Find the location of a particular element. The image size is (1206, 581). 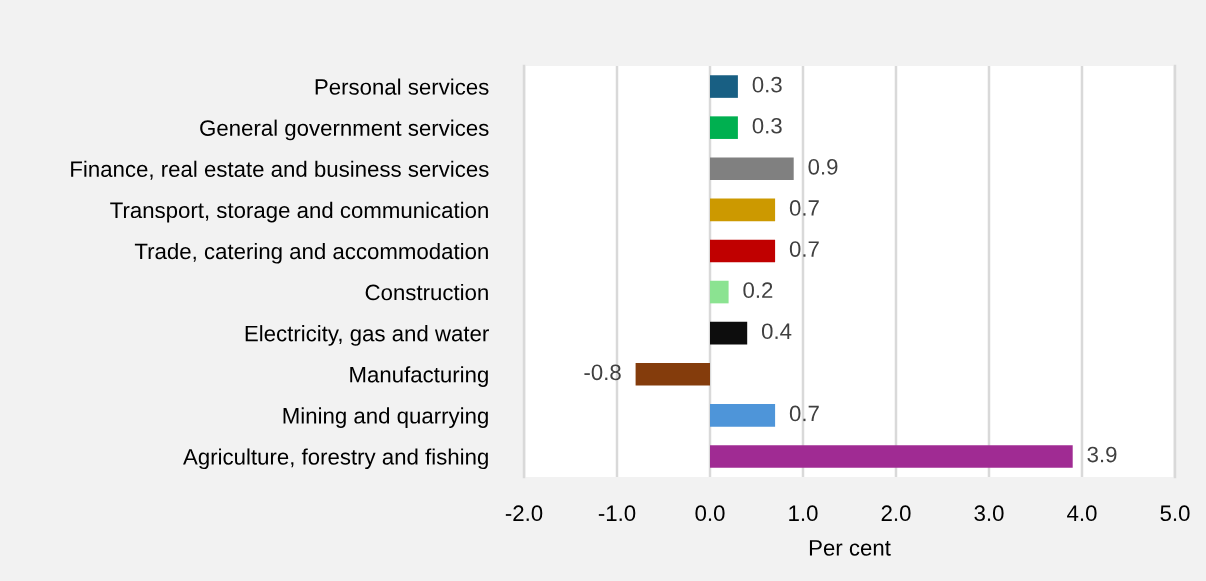

y-tick-label: General government services is located at coordinates (344, 130).